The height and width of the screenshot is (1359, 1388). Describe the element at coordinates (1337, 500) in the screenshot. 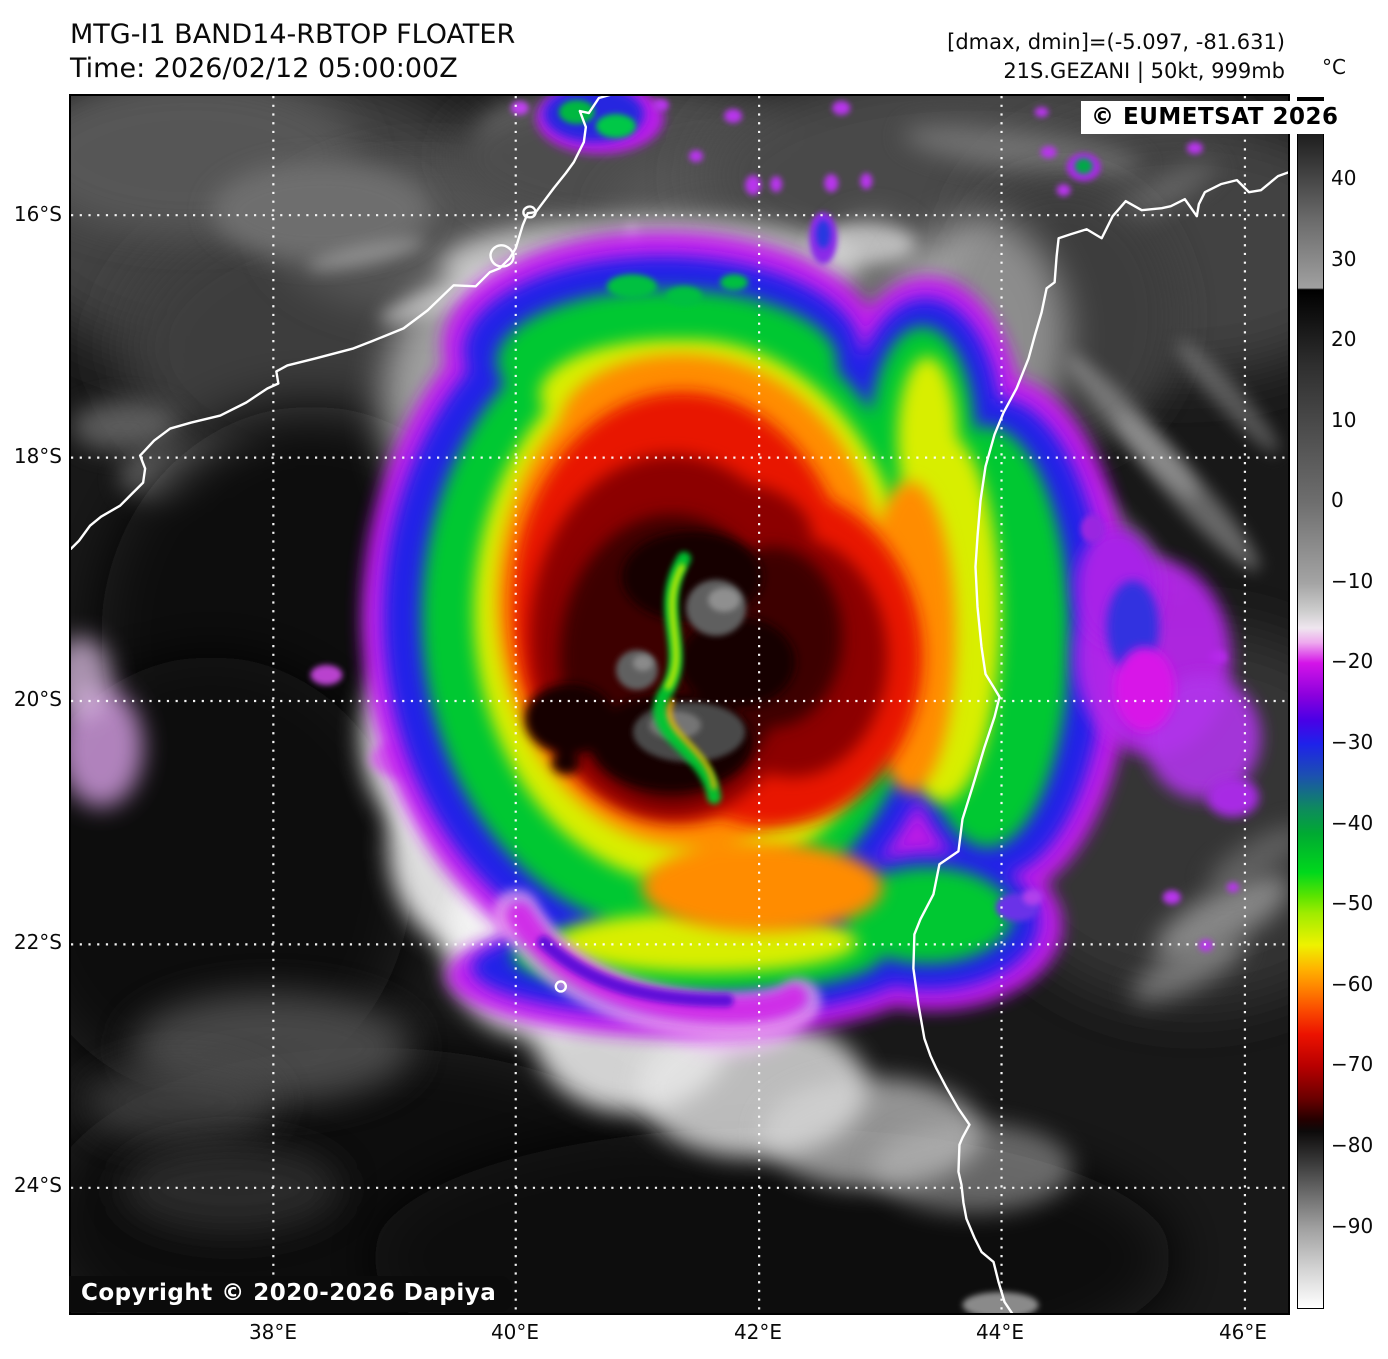

I see `cb-tick-0: 0` at that location.